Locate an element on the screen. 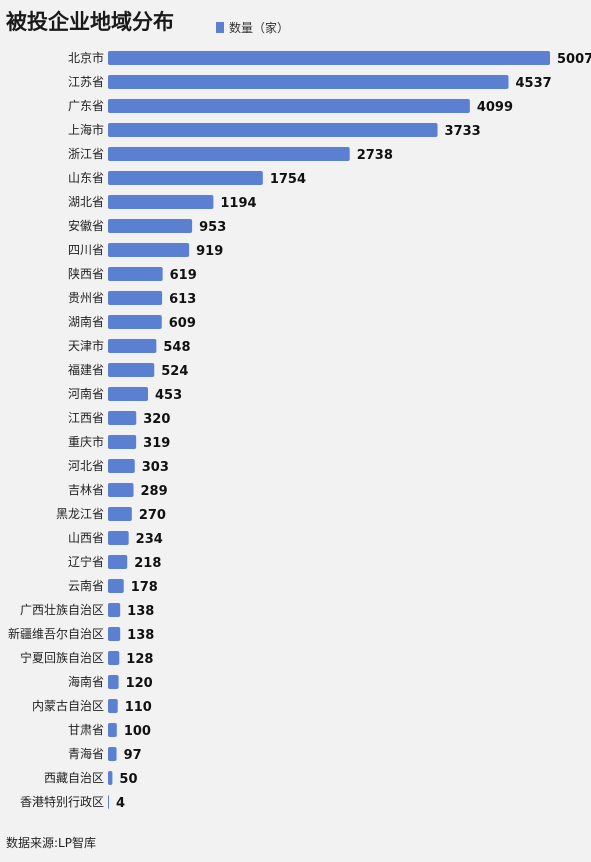 The height and width of the screenshot is (862, 591). value-label: 128 is located at coordinates (139, 659).